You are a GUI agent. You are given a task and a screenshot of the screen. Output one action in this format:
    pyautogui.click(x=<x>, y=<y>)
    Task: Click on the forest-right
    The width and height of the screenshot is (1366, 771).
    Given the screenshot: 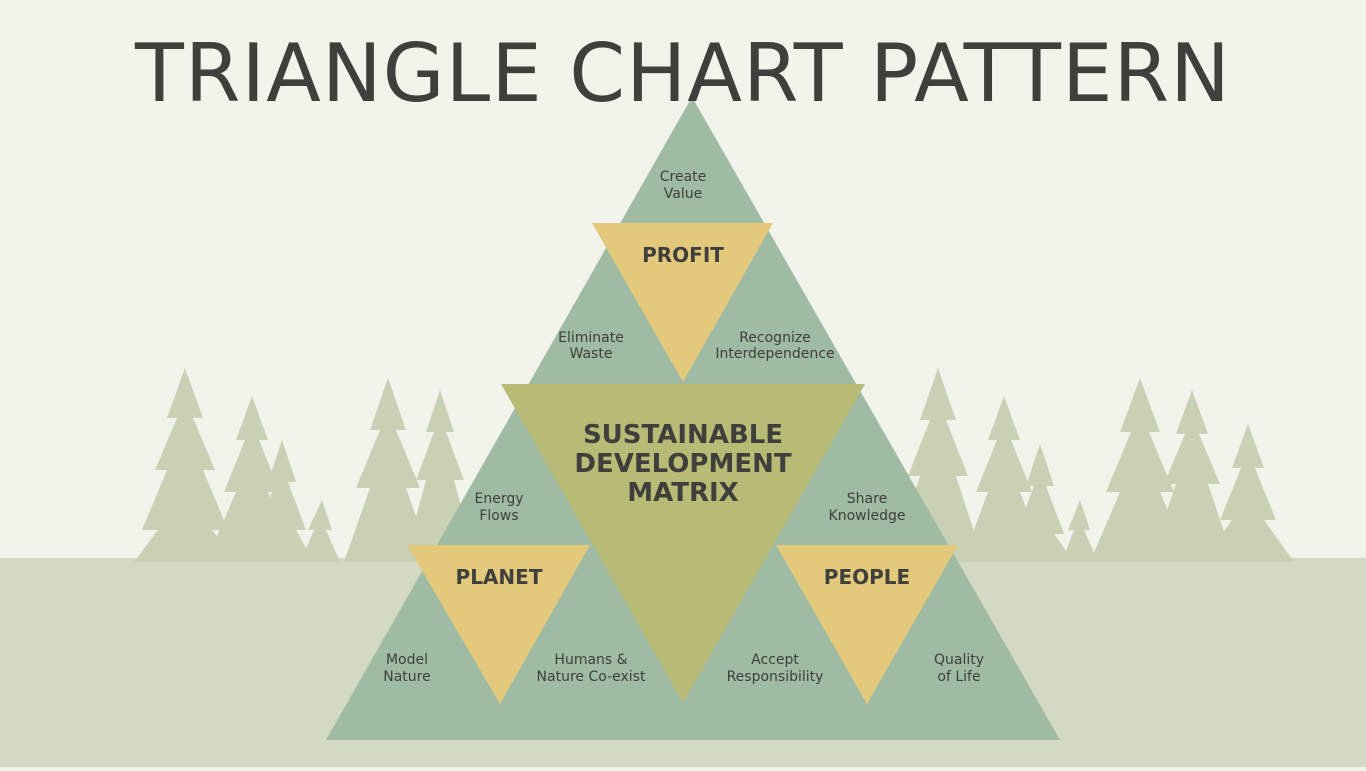 What is the action you would take?
    pyautogui.click(x=1093, y=465)
    